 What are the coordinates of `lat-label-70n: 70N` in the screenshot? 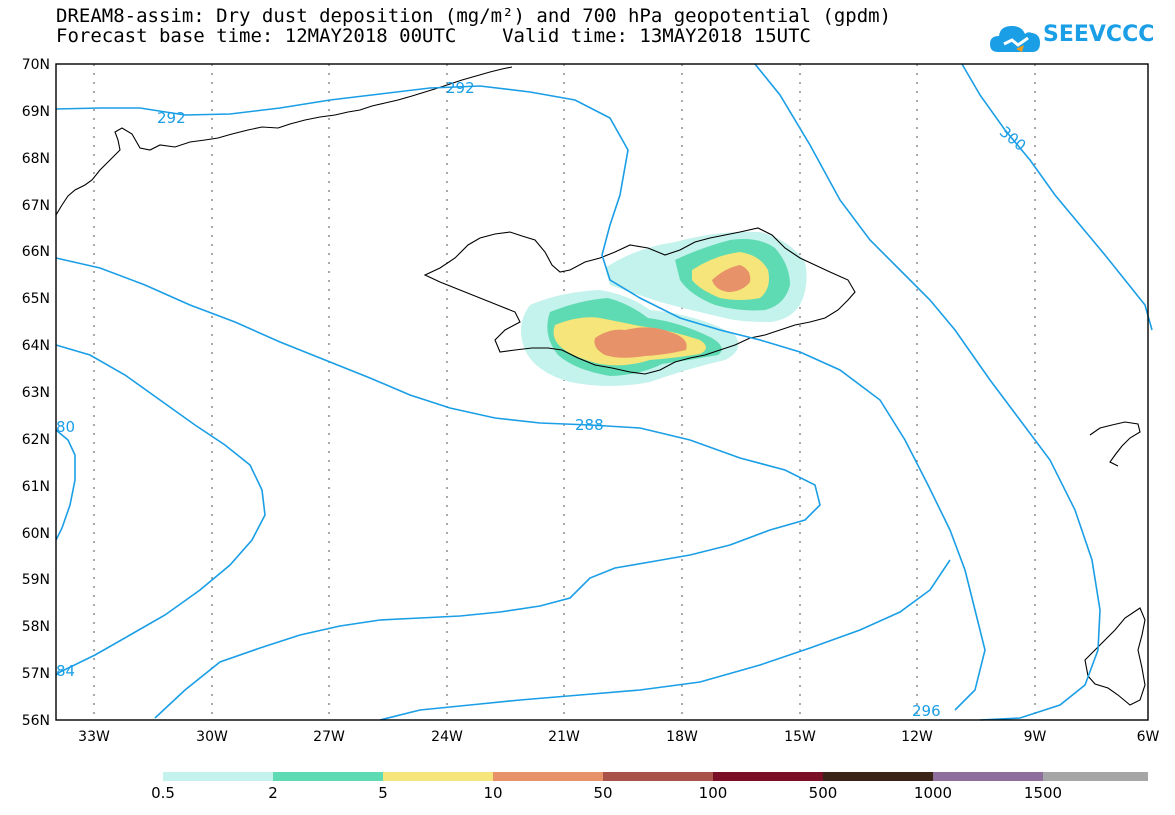 It's located at (36, 65).